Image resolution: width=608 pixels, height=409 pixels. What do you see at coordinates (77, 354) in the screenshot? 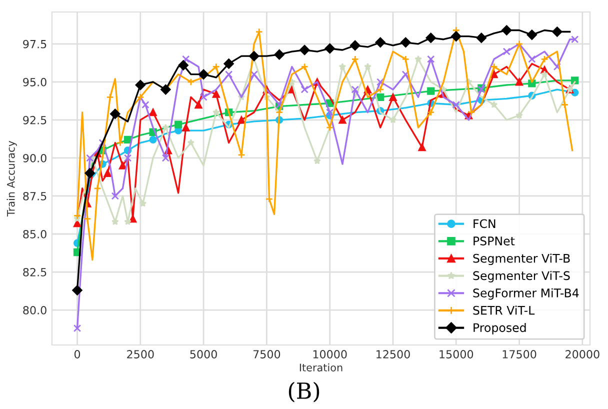
I see `x-tick-label: 0` at bounding box center [77, 354].